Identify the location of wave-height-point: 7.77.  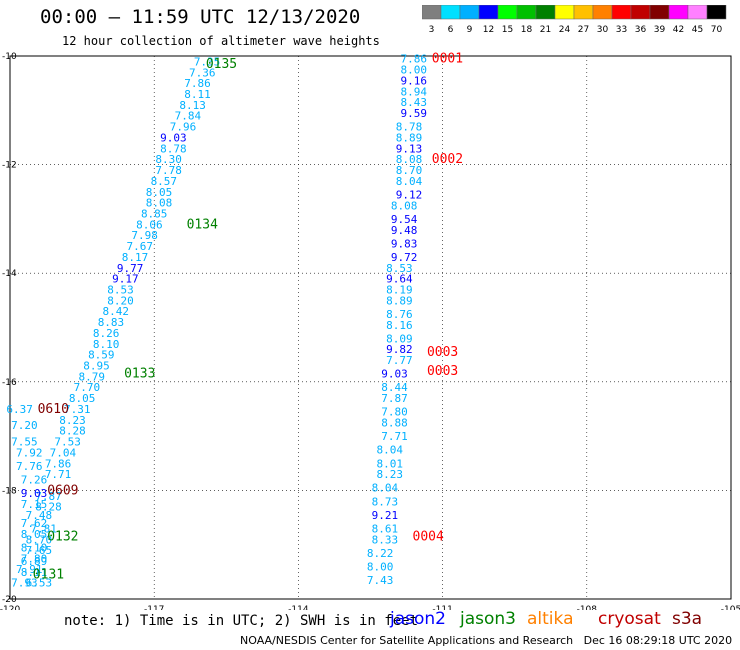
(399, 360).